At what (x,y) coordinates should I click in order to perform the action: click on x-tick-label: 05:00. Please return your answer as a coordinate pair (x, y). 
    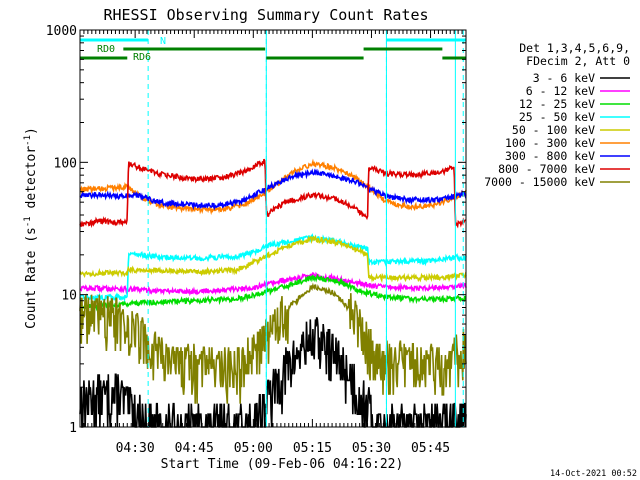
    Looking at the image, I should click on (253, 448).